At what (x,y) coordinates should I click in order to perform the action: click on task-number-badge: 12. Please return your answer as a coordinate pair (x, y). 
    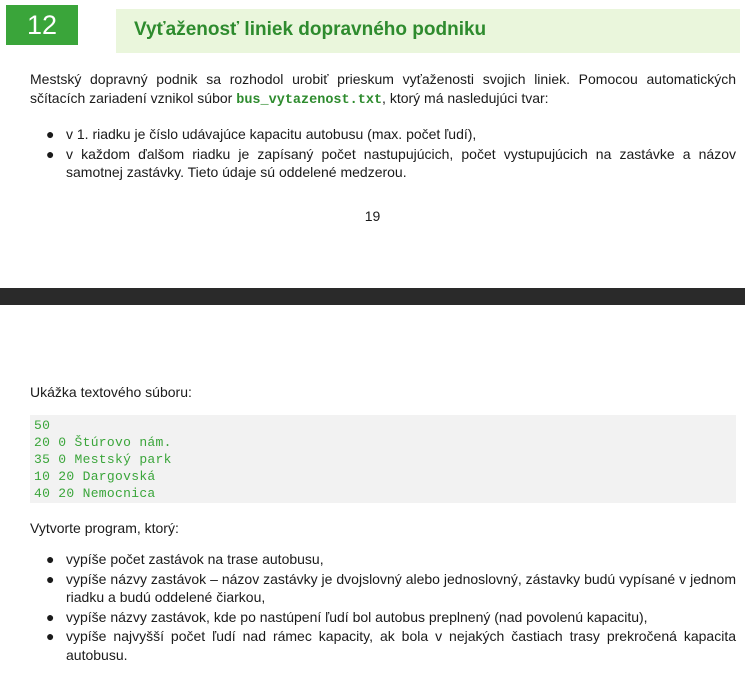
    Looking at the image, I should click on (42, 25).